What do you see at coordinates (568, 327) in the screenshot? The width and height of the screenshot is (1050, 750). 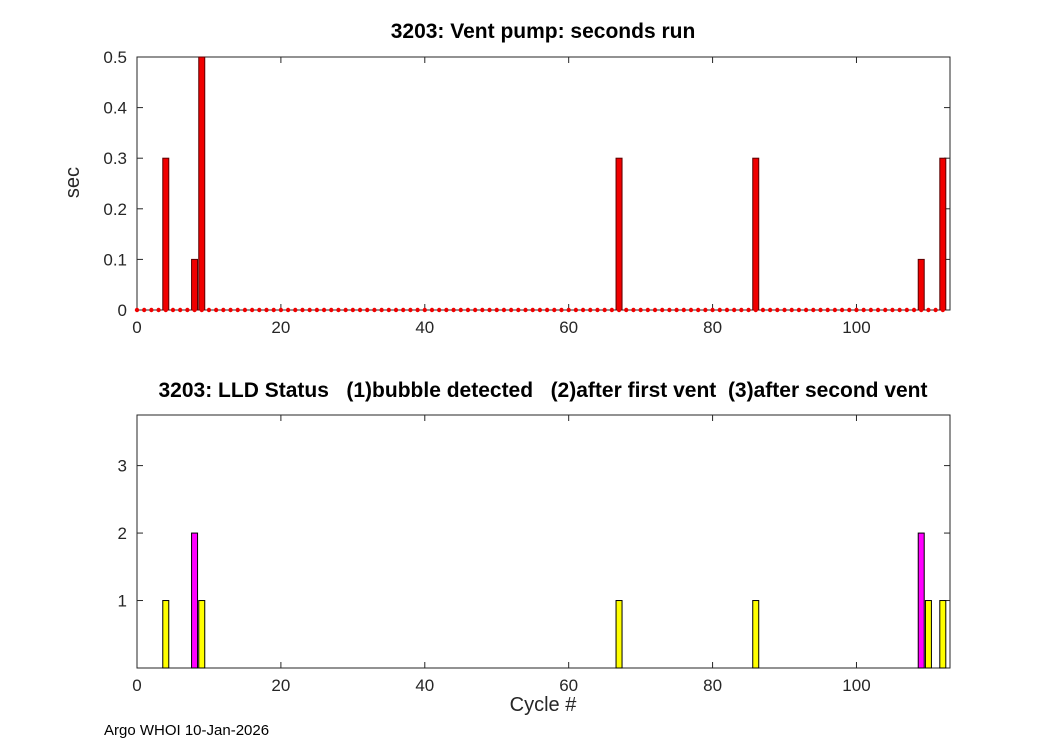 I see `x-tick-label: 60` at bounding box center [568, 327].